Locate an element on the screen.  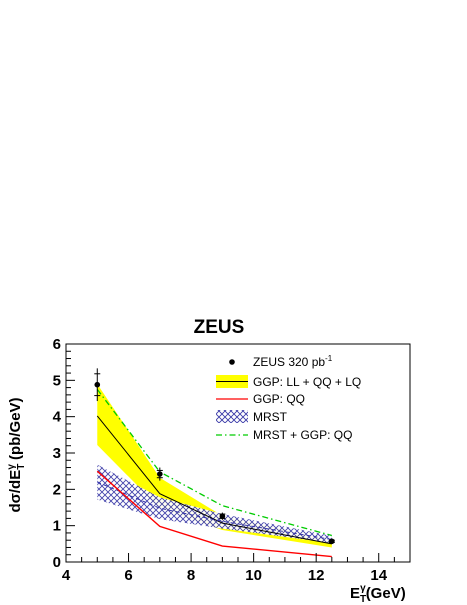
legend-entry-data: ZEUS 320 pb-1 is located at coordinates (281, 361).